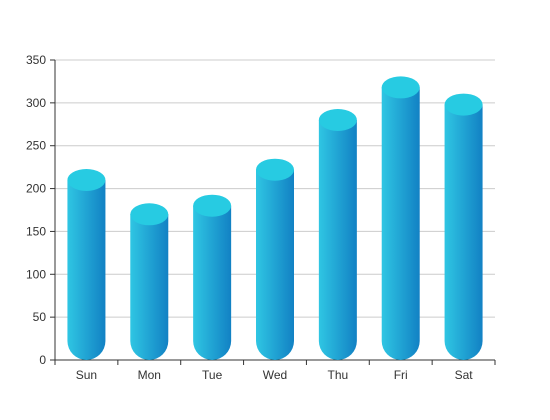  What do you see at coordinates (149, 375) in the screenshot?
I see `x-tick-label: Mon` at bounding box center [149, 375].